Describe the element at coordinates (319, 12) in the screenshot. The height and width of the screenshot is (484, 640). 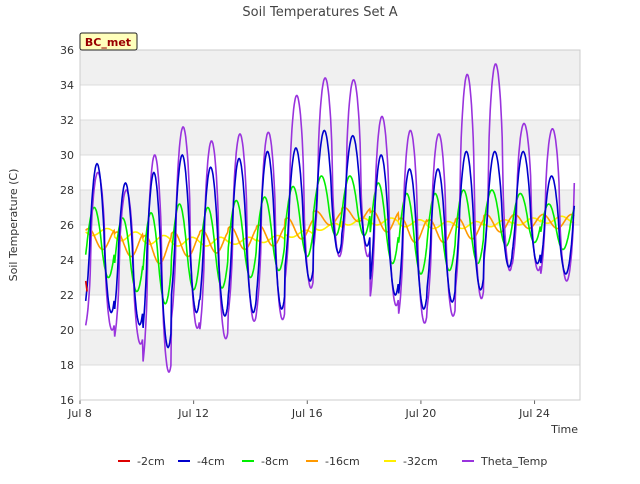
I see `chart-title: Soil Temperatures Set A` at that location.